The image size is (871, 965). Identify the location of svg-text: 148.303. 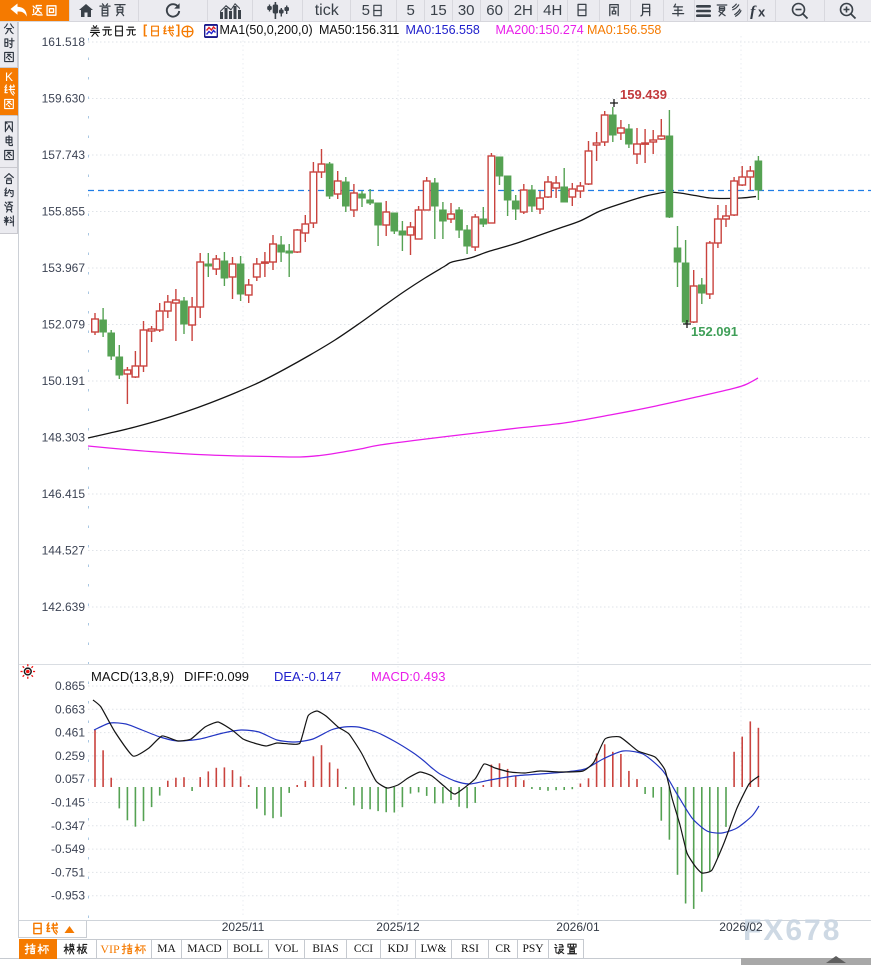
(64, 438).